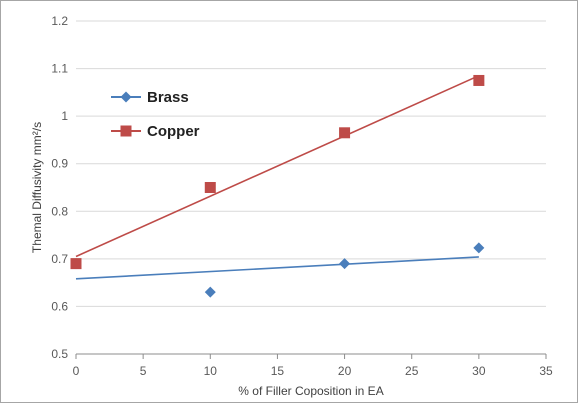 The height and width of the screenshot is (403, 578). I want to click on y-tick-label: 0.8, so click(59, 211).